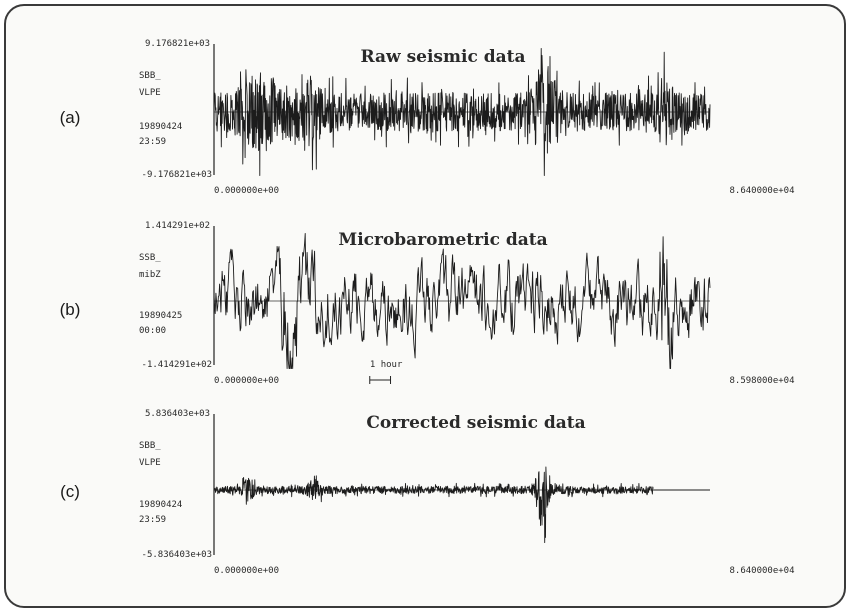  I want to click on panel-label: (c), so click(70, 491).